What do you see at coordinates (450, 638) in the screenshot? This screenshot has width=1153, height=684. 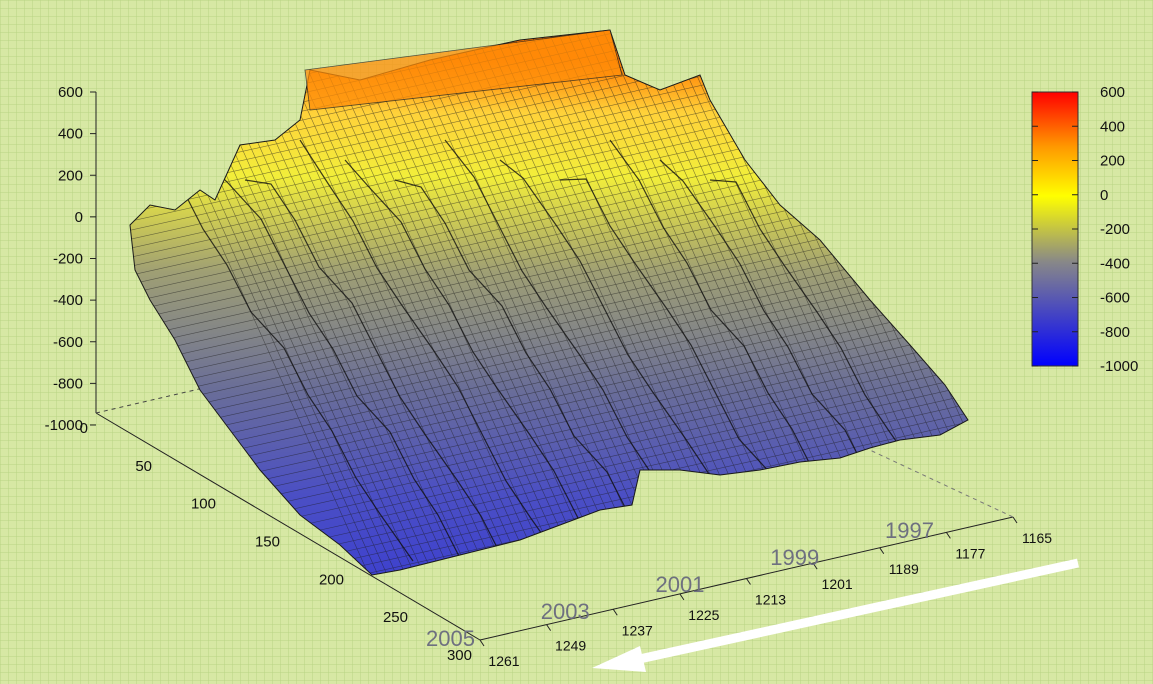 I see `year-label: 2005` at bounding box center [450, 638].